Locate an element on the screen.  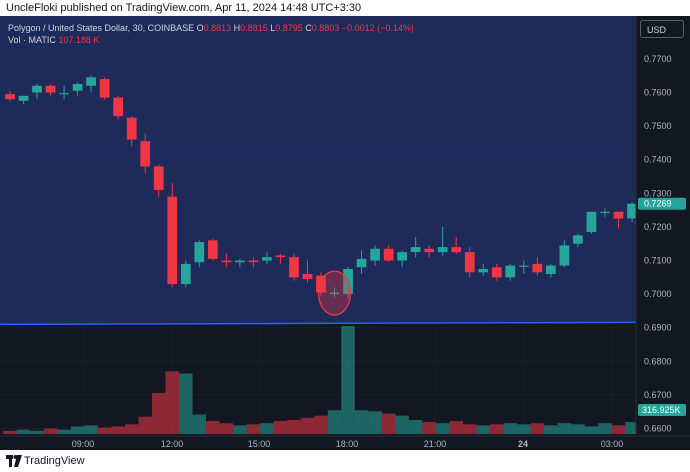
high-value: 0.8815 is located at coordinates (254, 28).